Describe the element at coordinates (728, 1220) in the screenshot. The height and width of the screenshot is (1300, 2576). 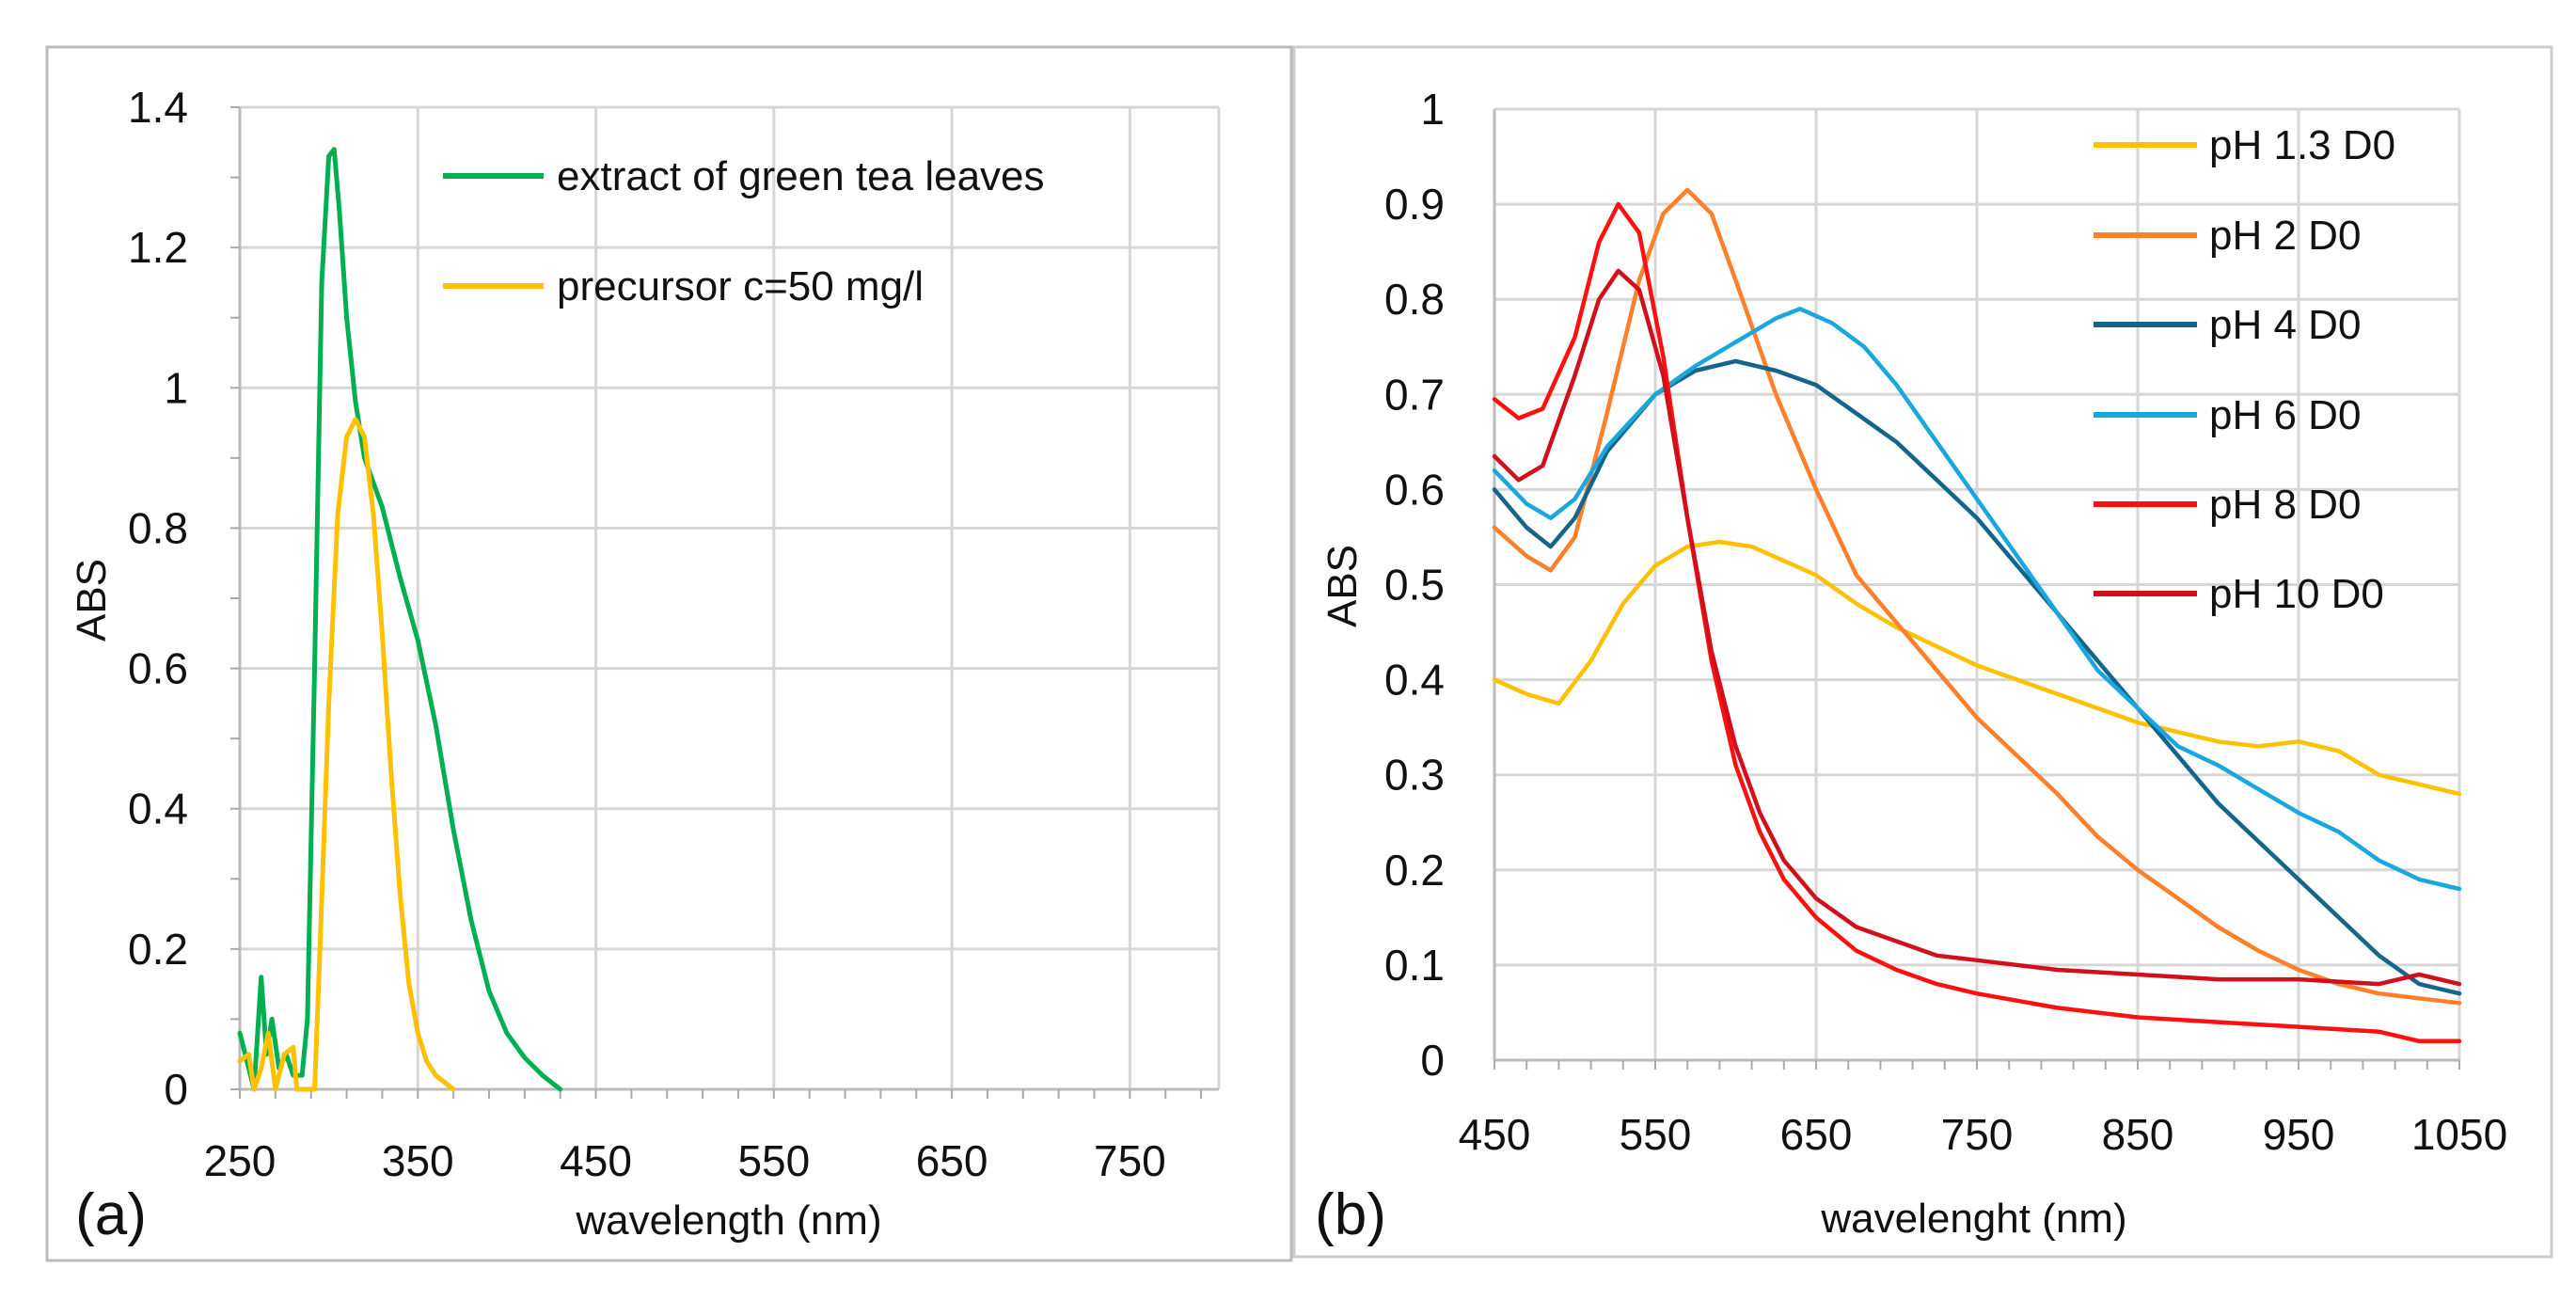
I see `x-axis-label: wavelength (nm)` at that location.